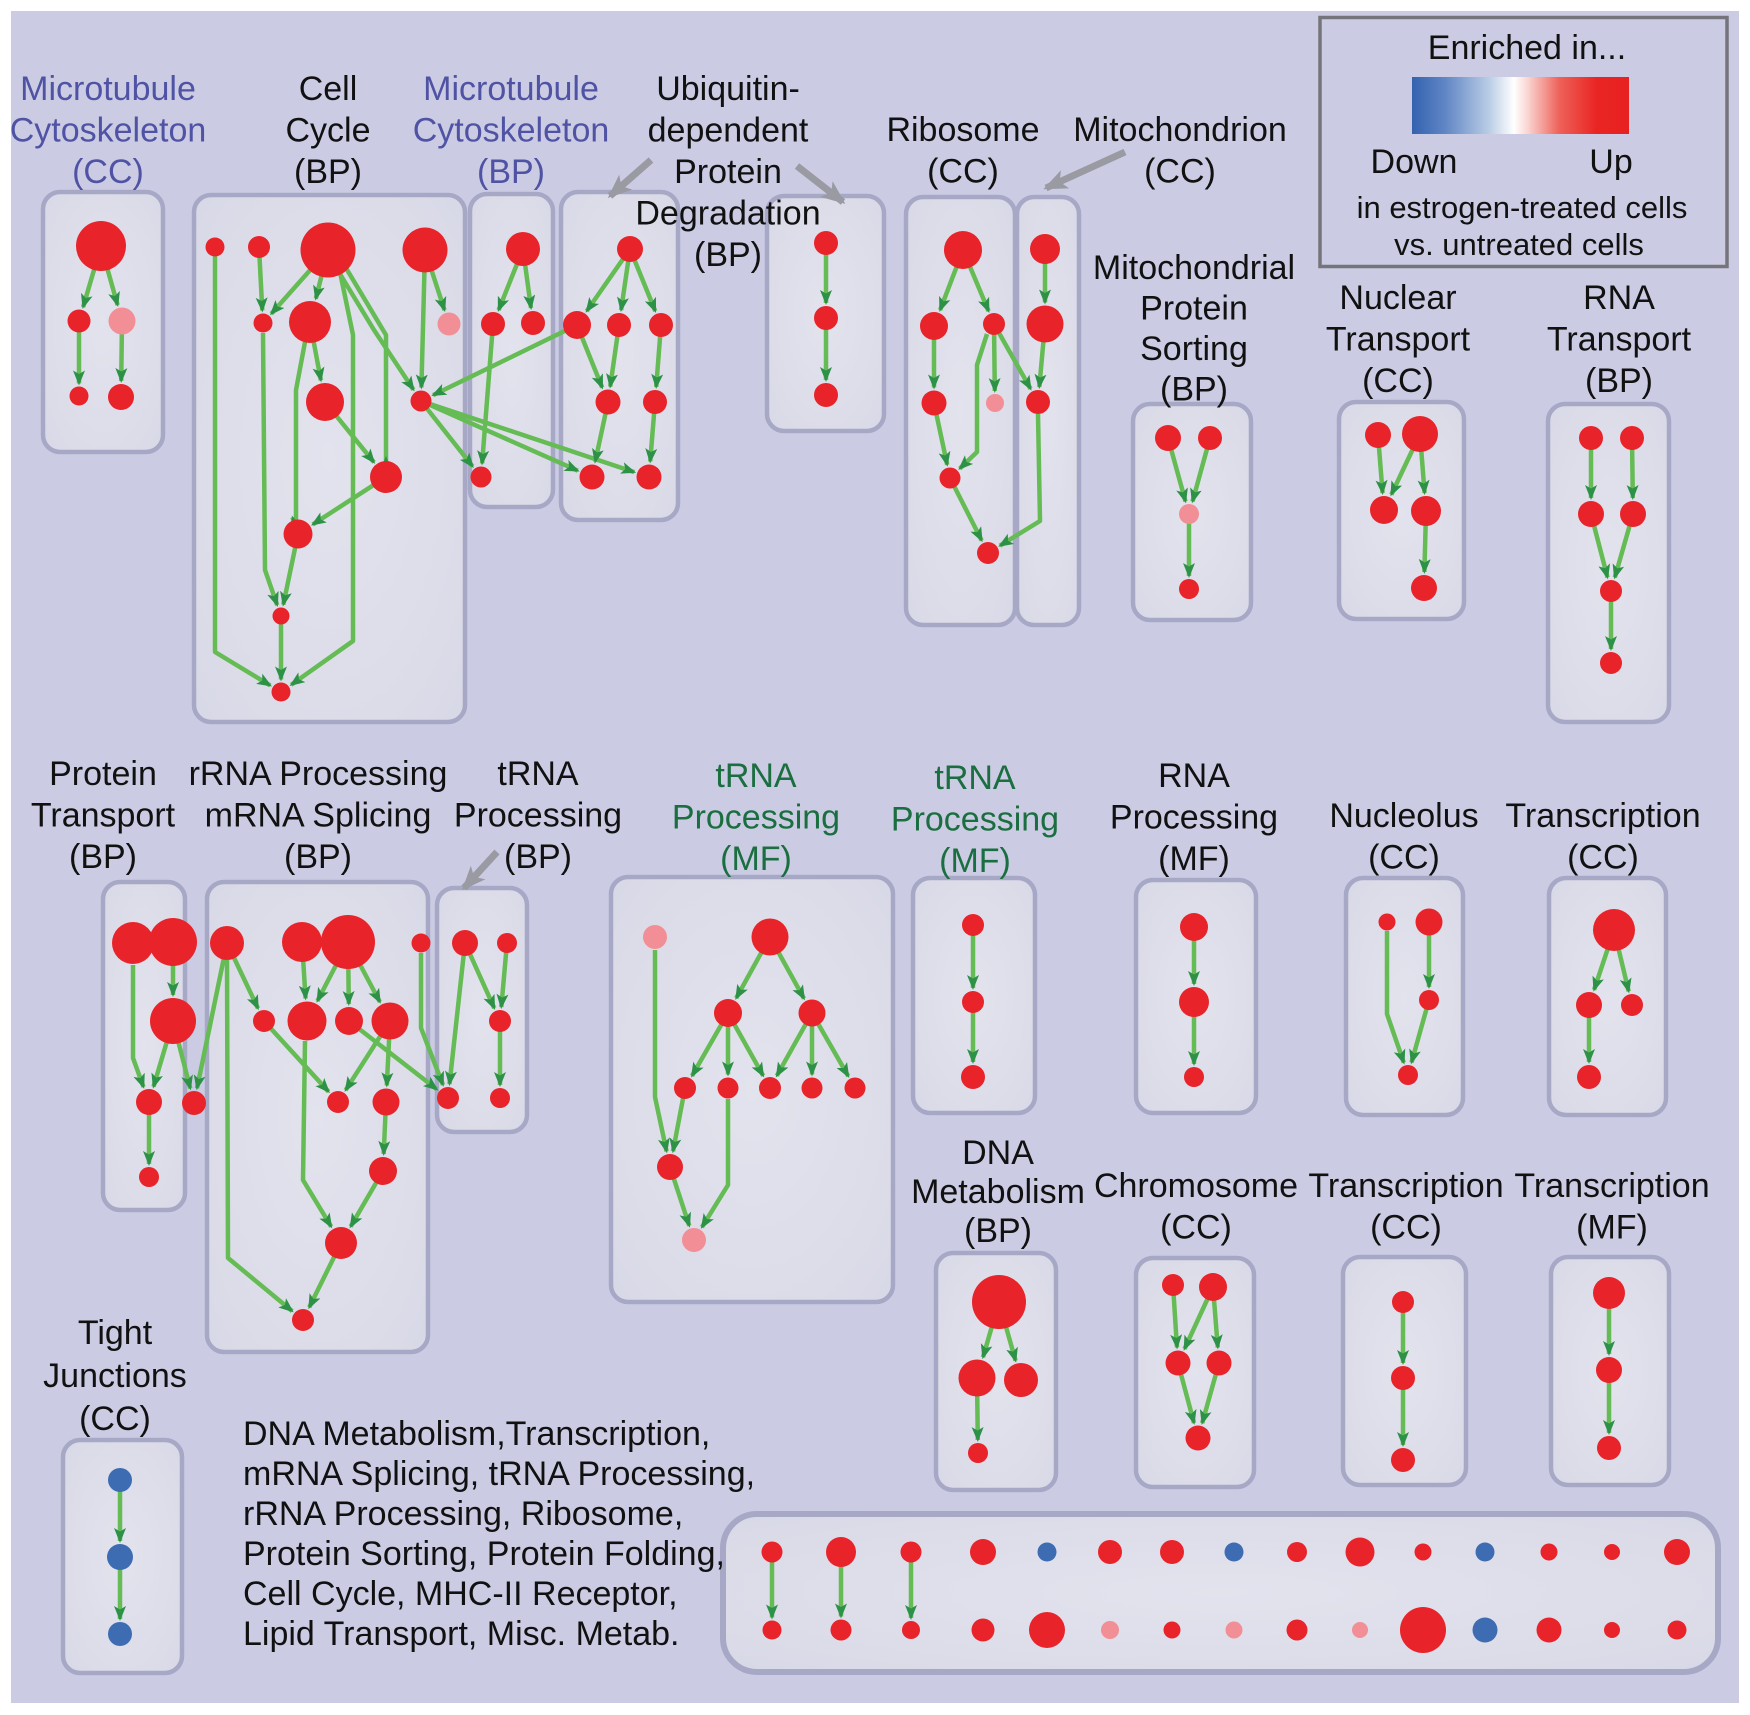  I want to click on svg-text: Down, so click(1414, 162).